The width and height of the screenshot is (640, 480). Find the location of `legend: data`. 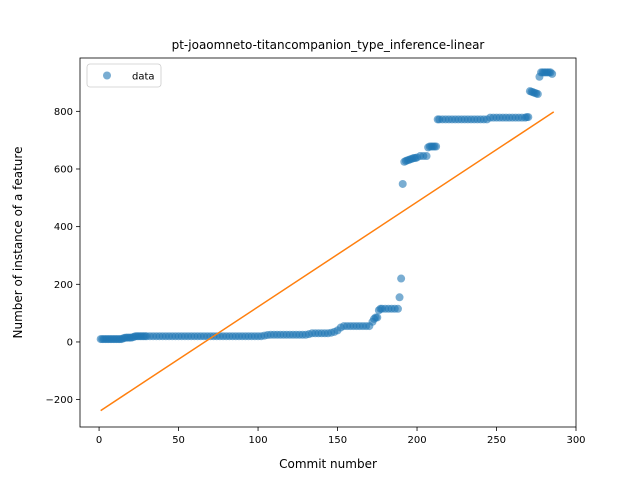

legend: data is located at coordinates (124, 75).